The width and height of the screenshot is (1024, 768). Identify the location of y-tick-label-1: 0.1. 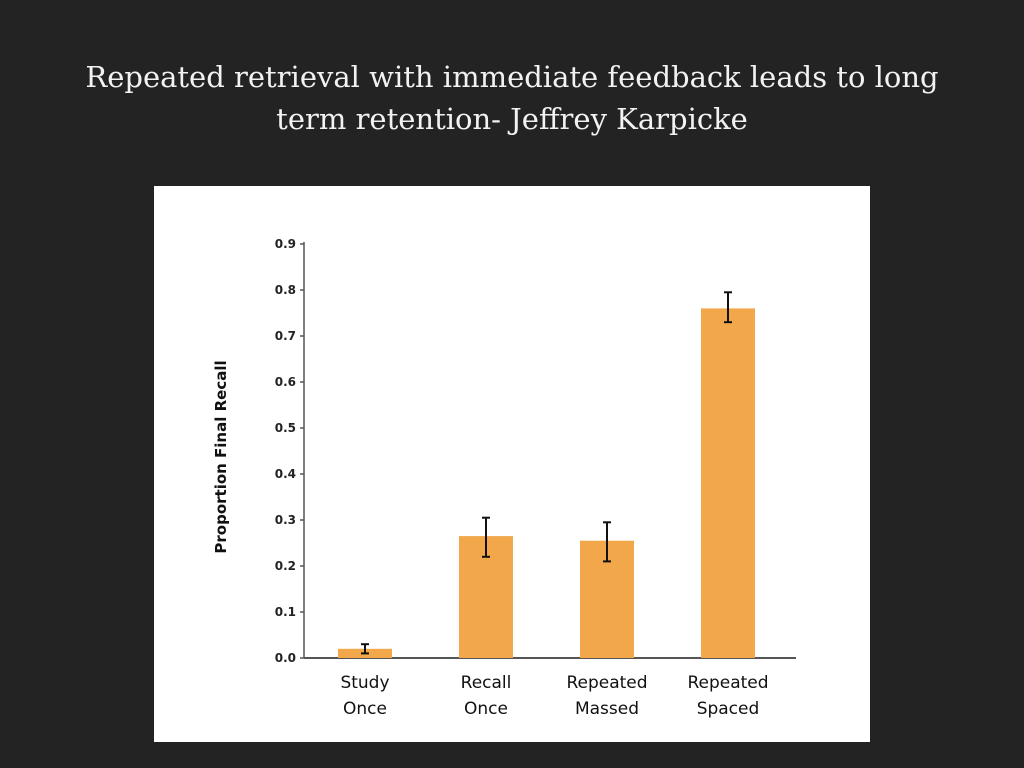
(285, 612).